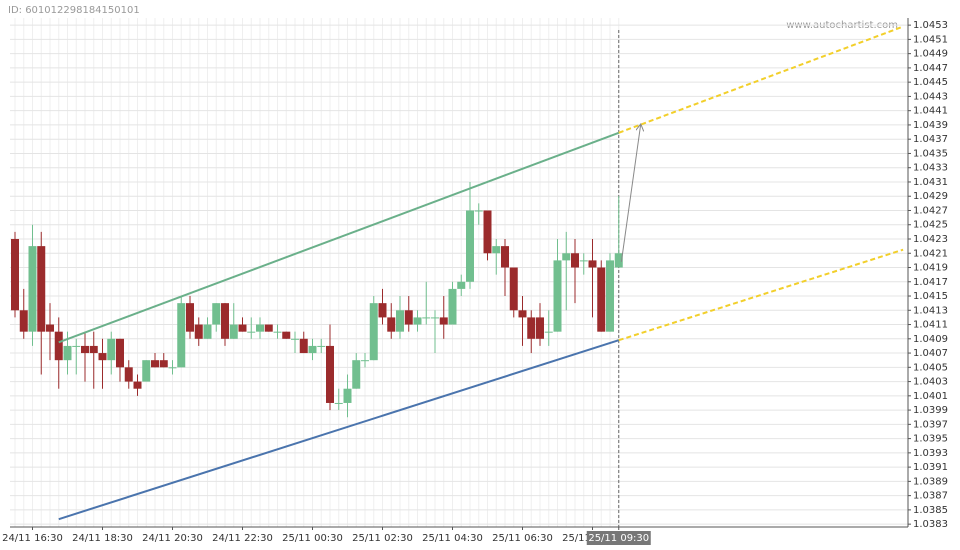  Describe the element at coordinates (930, 125) in the screenshot. I see `y-tick-label: 1.0439` at that location.